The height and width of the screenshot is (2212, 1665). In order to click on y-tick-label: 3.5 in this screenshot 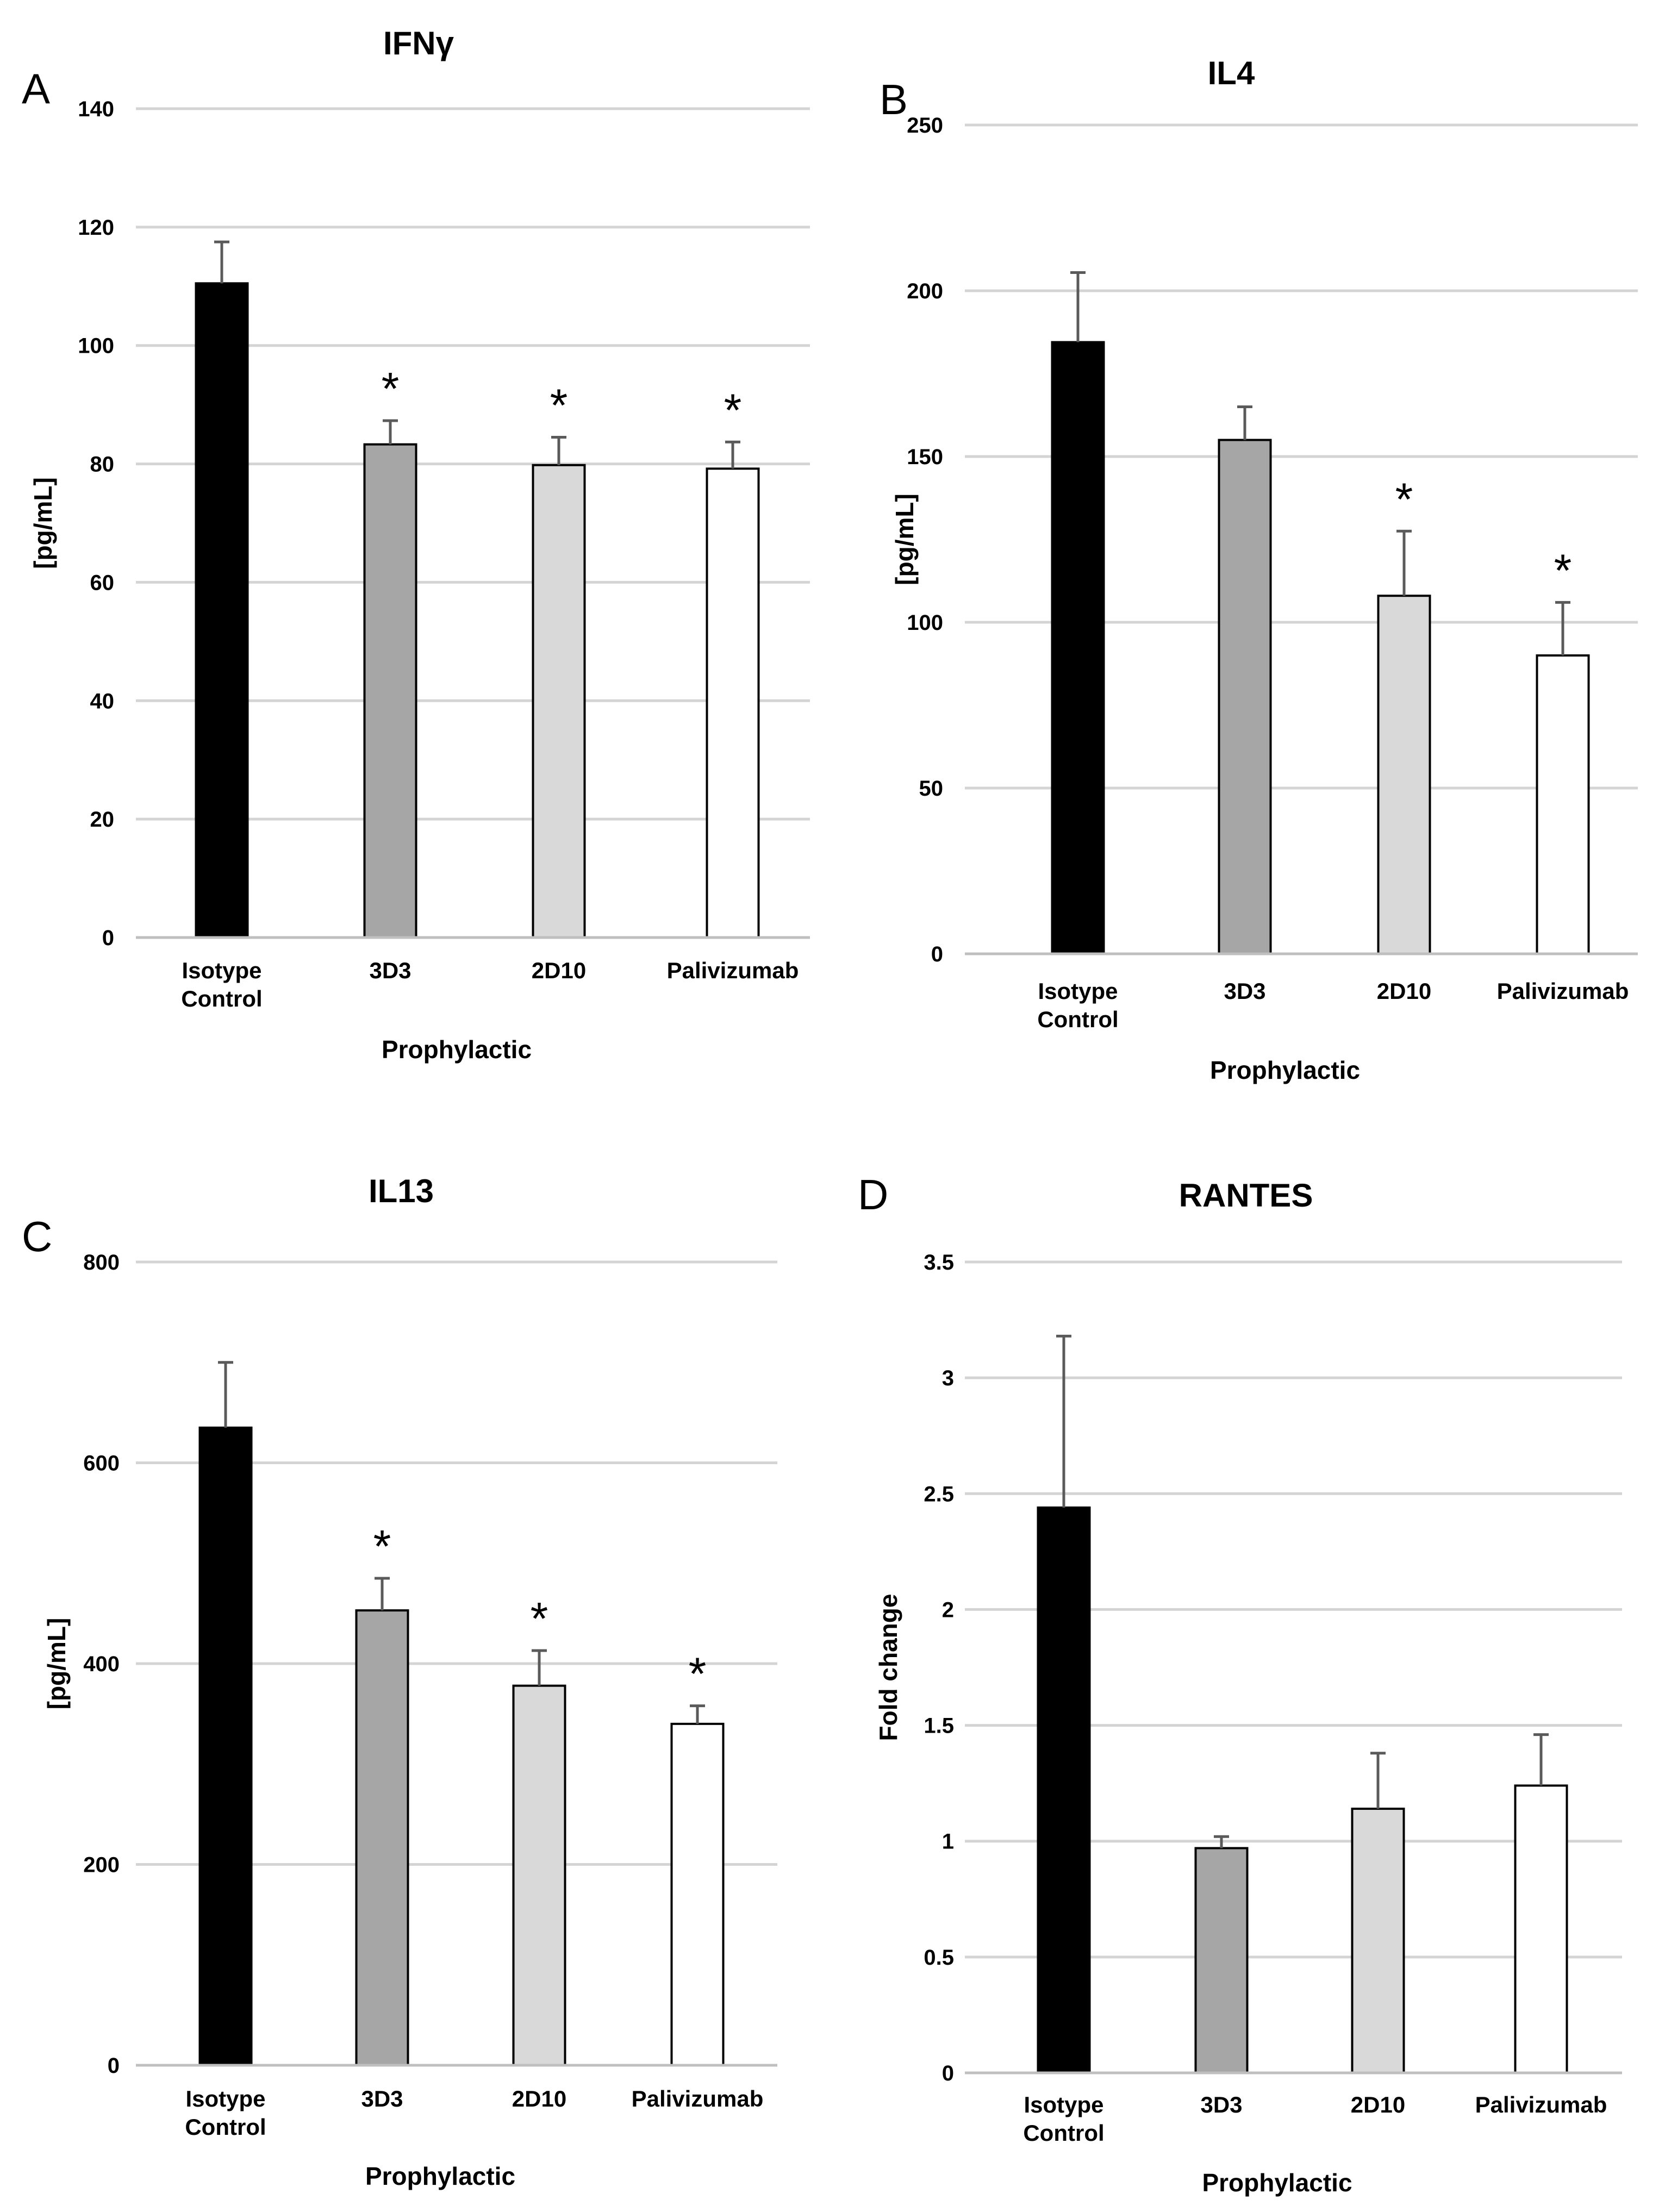, I will do `click(939, 1262)`.